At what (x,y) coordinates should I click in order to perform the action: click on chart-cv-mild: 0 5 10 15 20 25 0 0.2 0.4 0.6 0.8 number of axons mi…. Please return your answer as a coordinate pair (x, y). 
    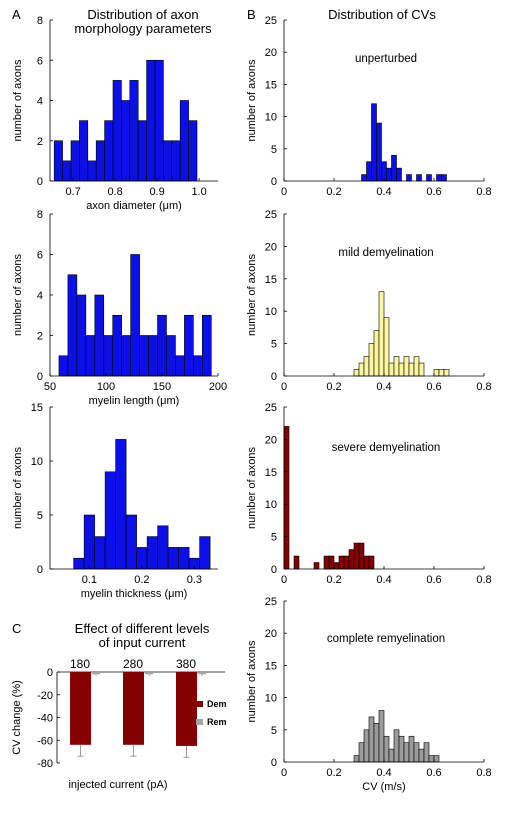
    Looking at the image, I should click on (369, 301).